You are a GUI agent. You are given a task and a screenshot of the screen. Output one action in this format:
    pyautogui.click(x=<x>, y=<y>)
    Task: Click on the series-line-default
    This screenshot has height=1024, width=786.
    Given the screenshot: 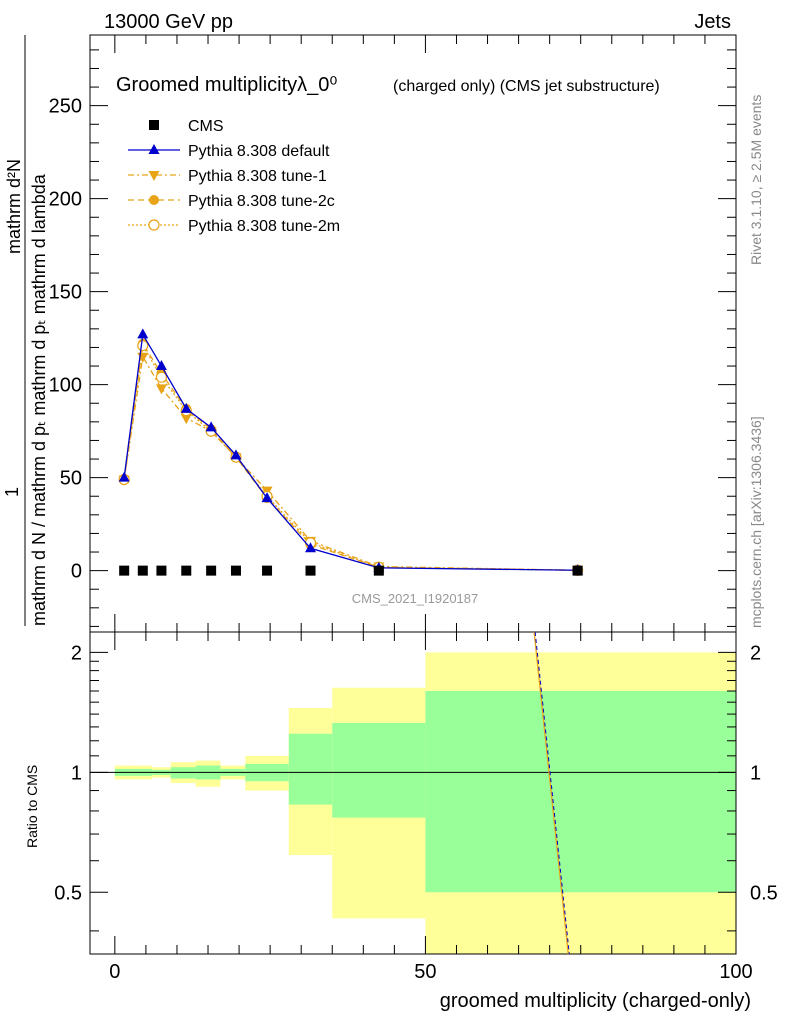 What is the action you would take?
    pyautogui.click(x=350, y=451)
    